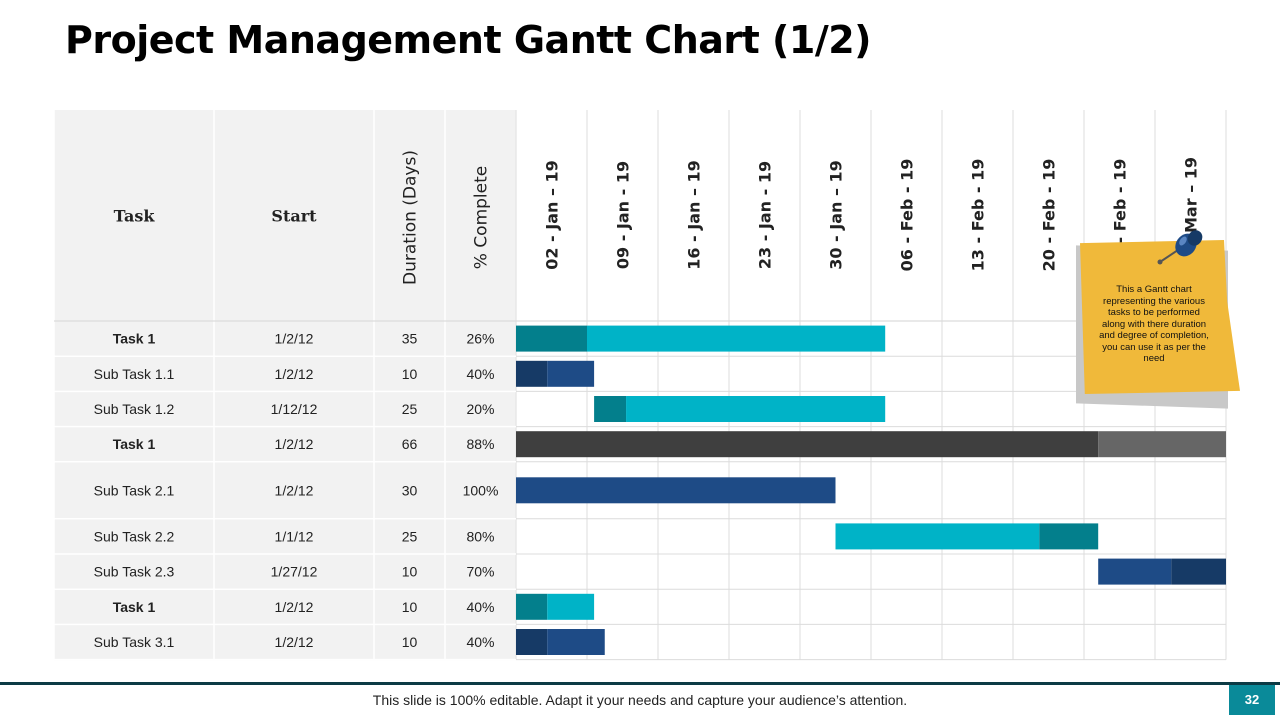 This screenshot has height=720, width=1280. What do you see at coordinates (294, 409) in the screenshot?
I see `cell-start: 1/12/12` at bounding box center [294, 409].